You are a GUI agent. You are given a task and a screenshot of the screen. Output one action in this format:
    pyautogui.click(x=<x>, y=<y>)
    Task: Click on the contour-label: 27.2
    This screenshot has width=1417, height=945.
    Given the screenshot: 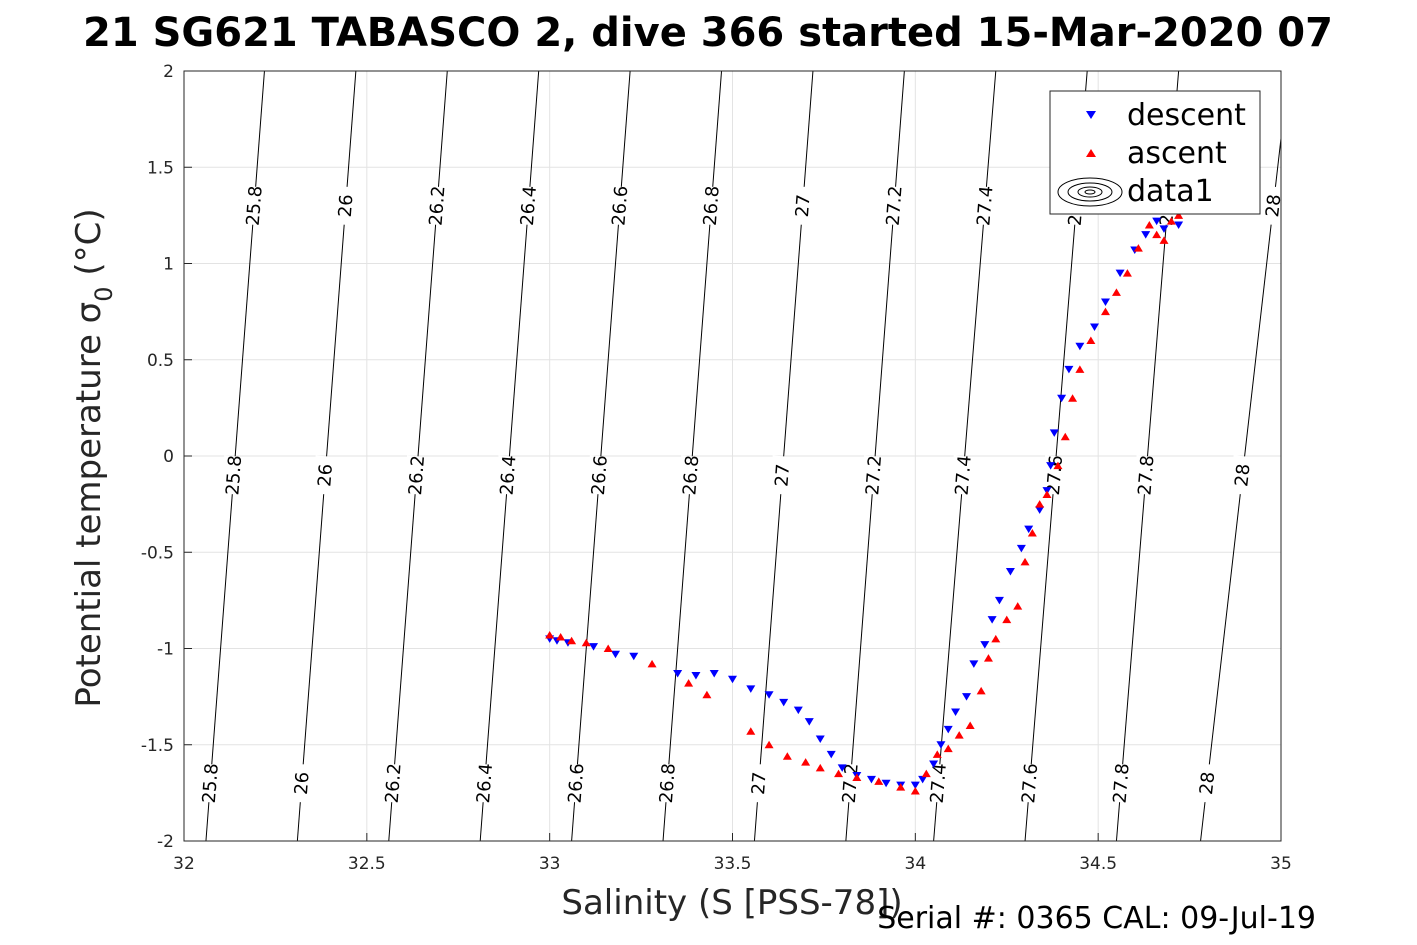 What is the action you would take?
    pyautogui.click(x=894, y=206)
    